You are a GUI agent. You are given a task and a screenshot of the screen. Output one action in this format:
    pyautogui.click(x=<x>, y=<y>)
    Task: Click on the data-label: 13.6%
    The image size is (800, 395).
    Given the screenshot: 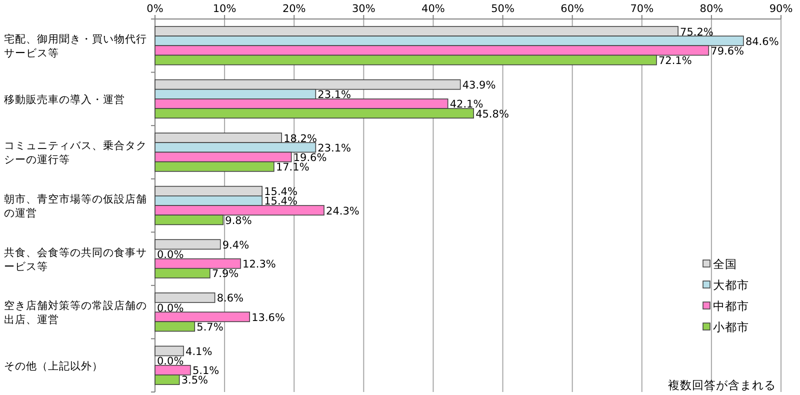 What is the action you would take?
    pyautogui.click(x=268, y=318)
    